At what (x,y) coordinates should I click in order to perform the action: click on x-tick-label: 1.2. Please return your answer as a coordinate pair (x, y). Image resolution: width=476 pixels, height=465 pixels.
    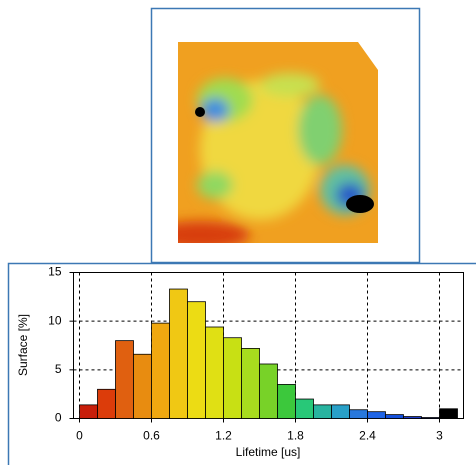
    Looking at the image, I should click on (223, 436).